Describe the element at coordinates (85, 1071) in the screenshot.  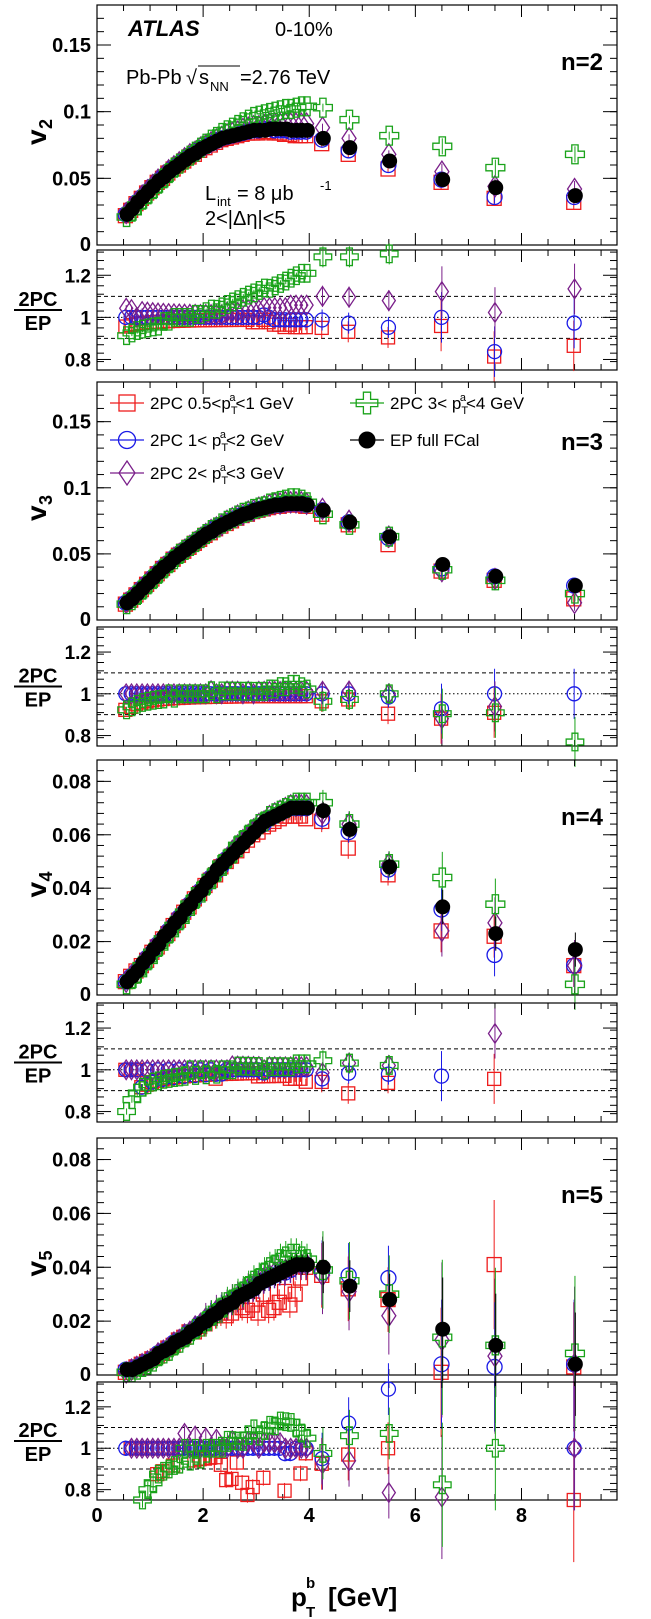
I see `ratio-4-panel-ytick-label: 1` at that location.